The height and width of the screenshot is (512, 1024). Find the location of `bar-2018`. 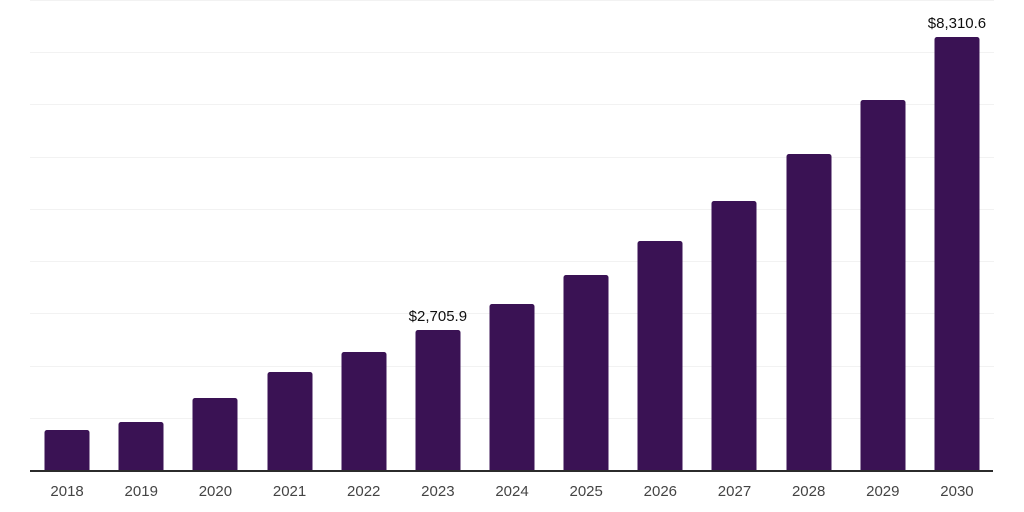

bar-2018 is located at coordinates (67, 450).